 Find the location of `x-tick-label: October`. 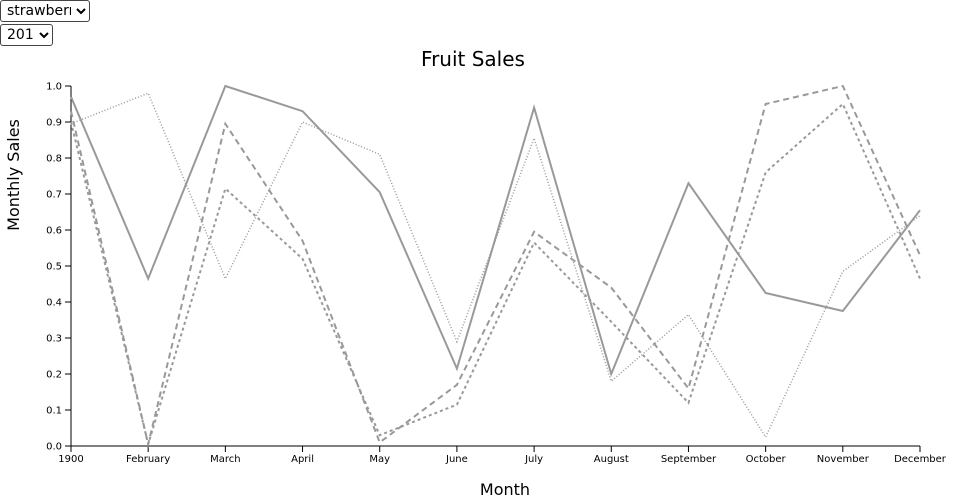

x-tick-label: October is located at coordinates (766, 459).